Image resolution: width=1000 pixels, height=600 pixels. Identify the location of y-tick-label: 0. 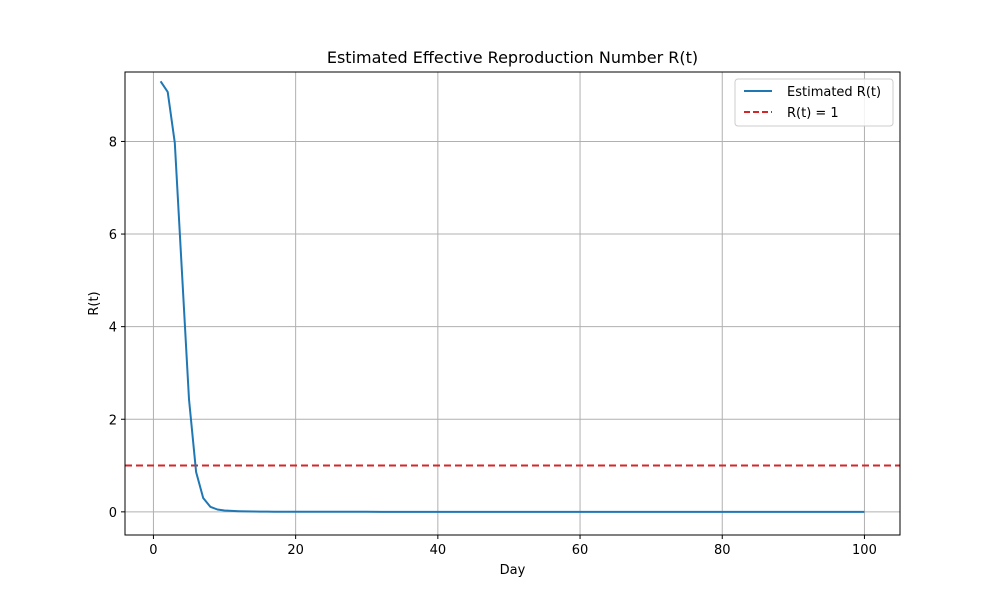
(113, 513).